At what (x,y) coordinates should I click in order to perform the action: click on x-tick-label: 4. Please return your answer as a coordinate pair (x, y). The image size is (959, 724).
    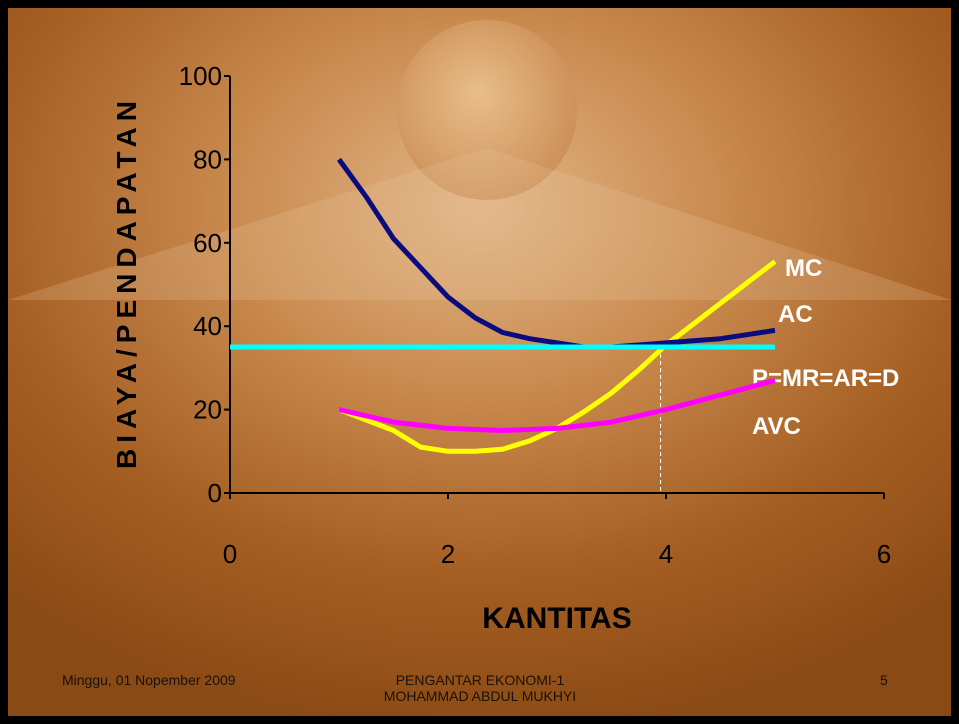
    Looking at the image, I should click on (666, 554).